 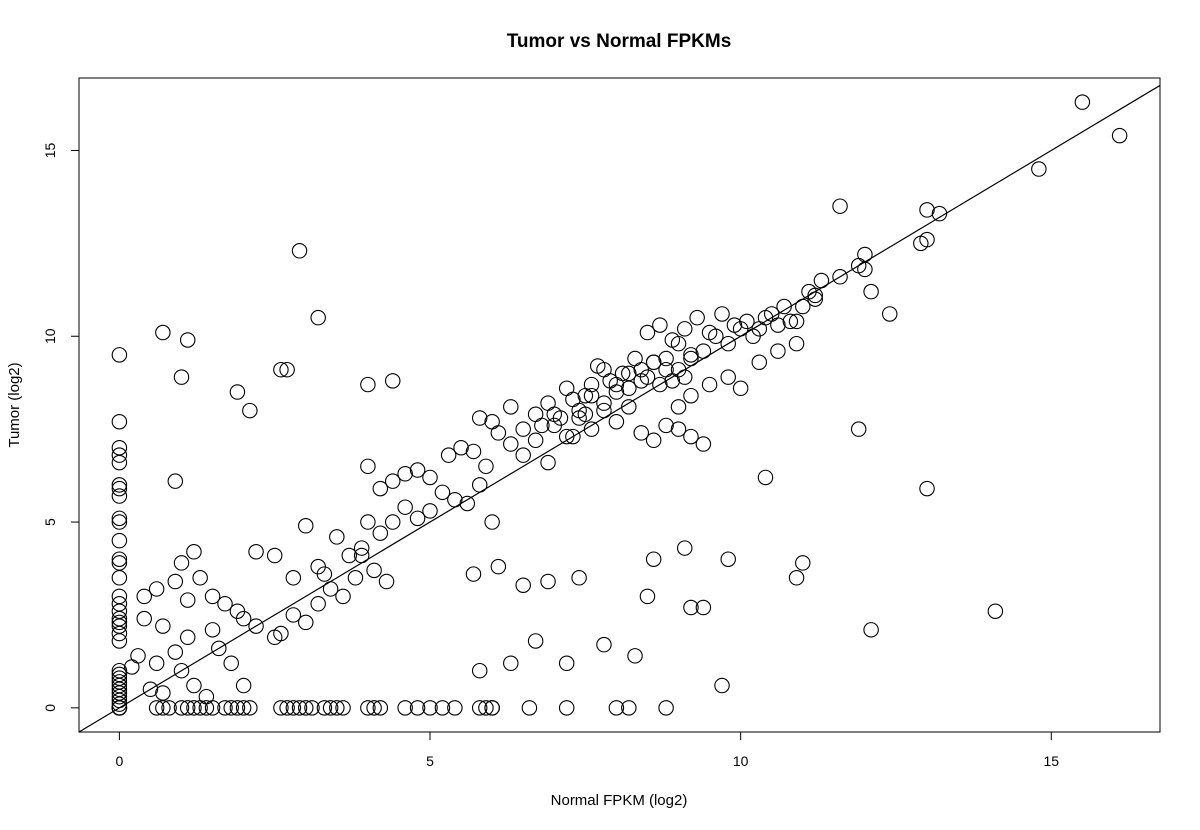 I want to click on x-tick-label: 5, so click(x=430, y=761).